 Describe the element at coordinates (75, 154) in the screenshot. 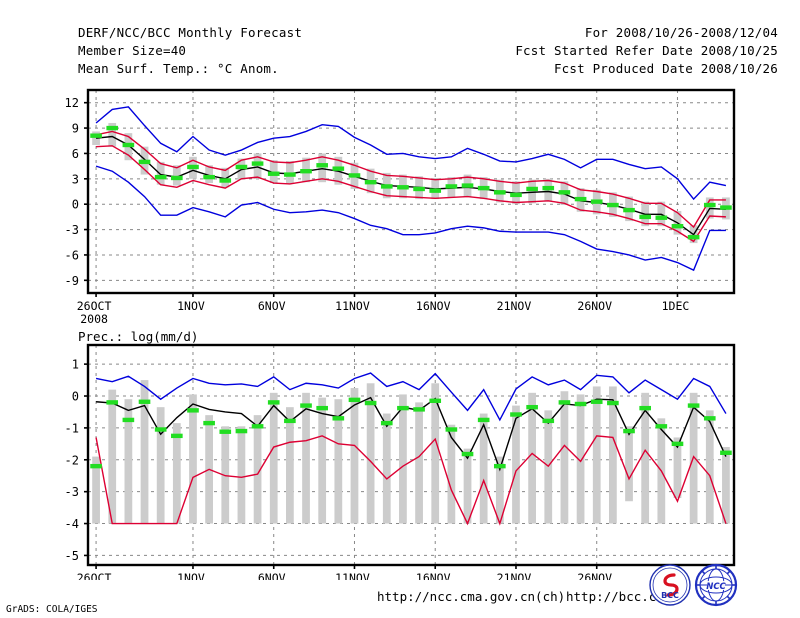

I see `y-tick-label: 6` at that location.